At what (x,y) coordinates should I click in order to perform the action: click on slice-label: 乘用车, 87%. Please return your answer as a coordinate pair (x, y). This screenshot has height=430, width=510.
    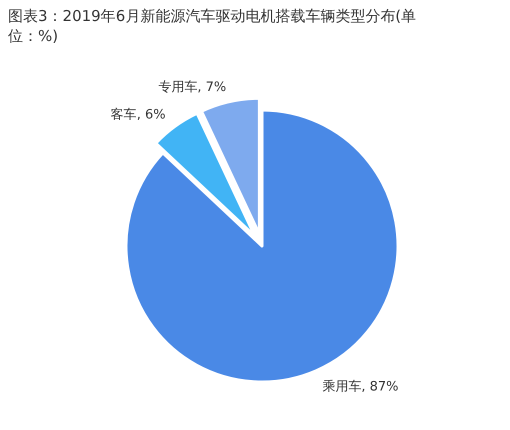
    Looking at the image, I should click on (360, 387).